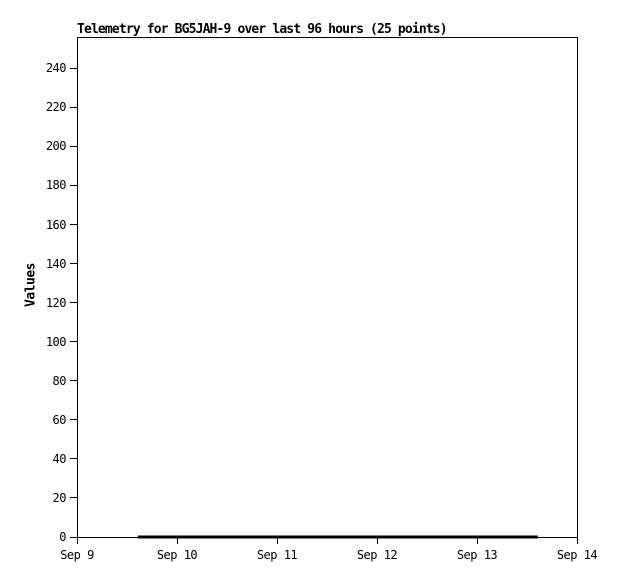  I want to click on x-tick-label: Sep 9, so click(77, 555).